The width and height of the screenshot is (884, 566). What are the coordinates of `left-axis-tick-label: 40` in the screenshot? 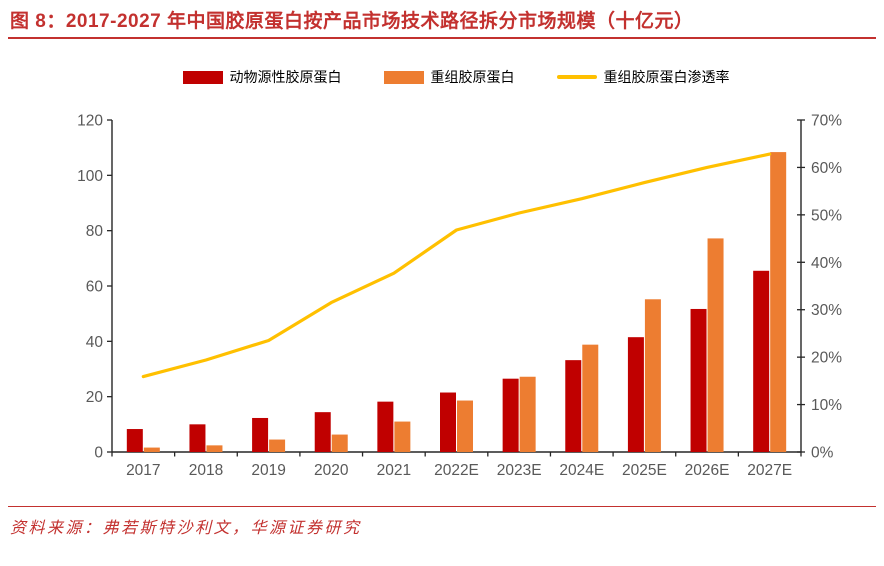 It's located at (95, 342).